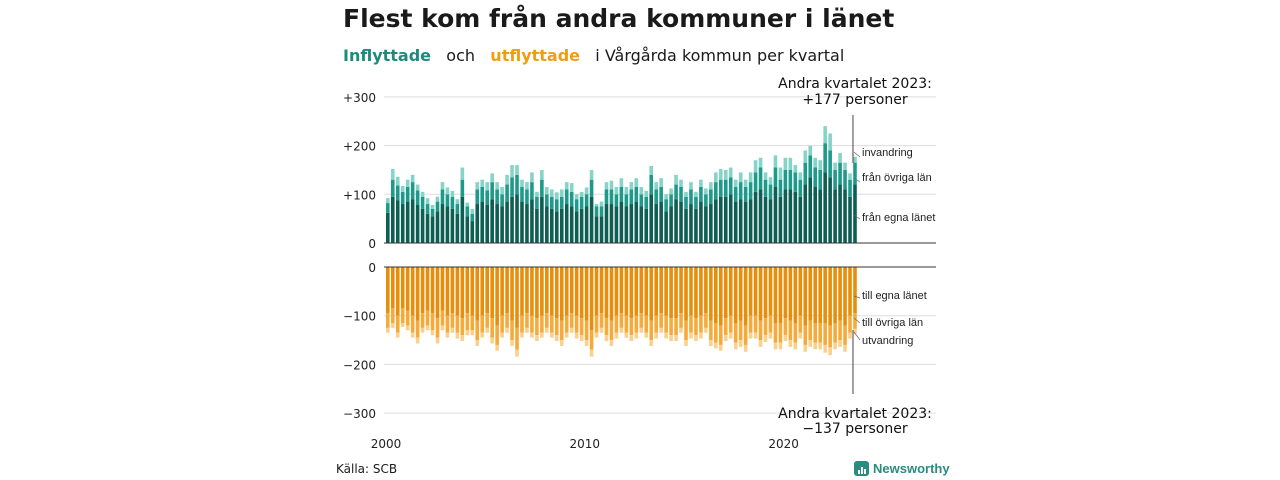 This screenshot has width=1280, height=480. I want to click on y-tick-label: −100, so click(359, 317).